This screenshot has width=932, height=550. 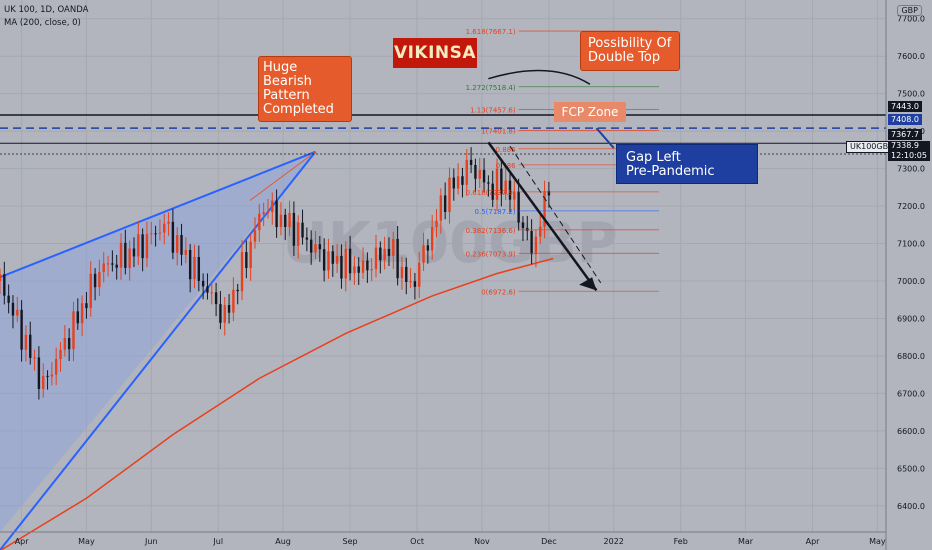 I want to click on double-top-callout: Possibility Of Double Top, so click(x=630, y=51).